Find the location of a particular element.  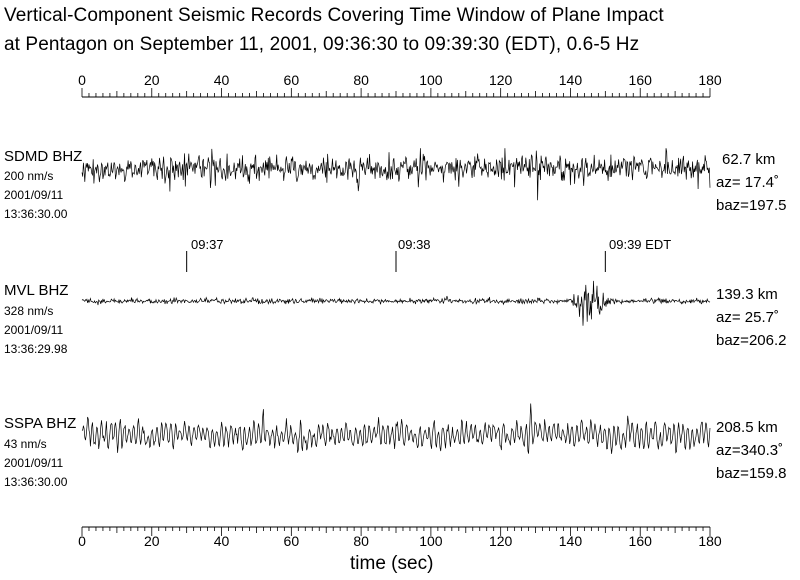

trace-2-station: MVL BHZ is located at coordinates (36, 290).